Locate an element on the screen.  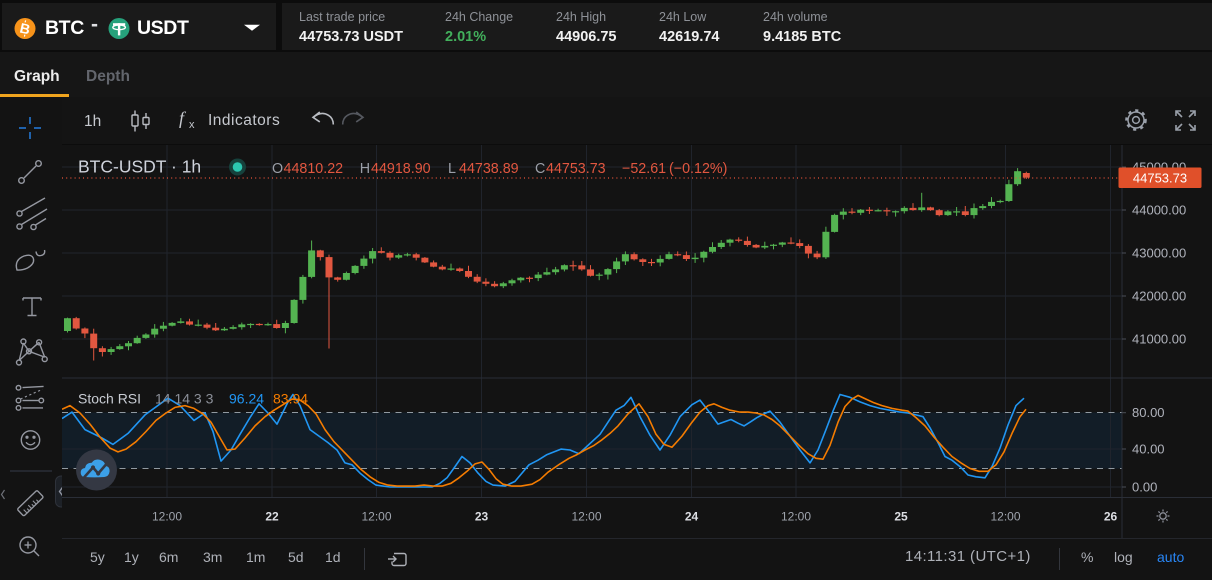
svg-text: C is located at coordinates (540, 169).